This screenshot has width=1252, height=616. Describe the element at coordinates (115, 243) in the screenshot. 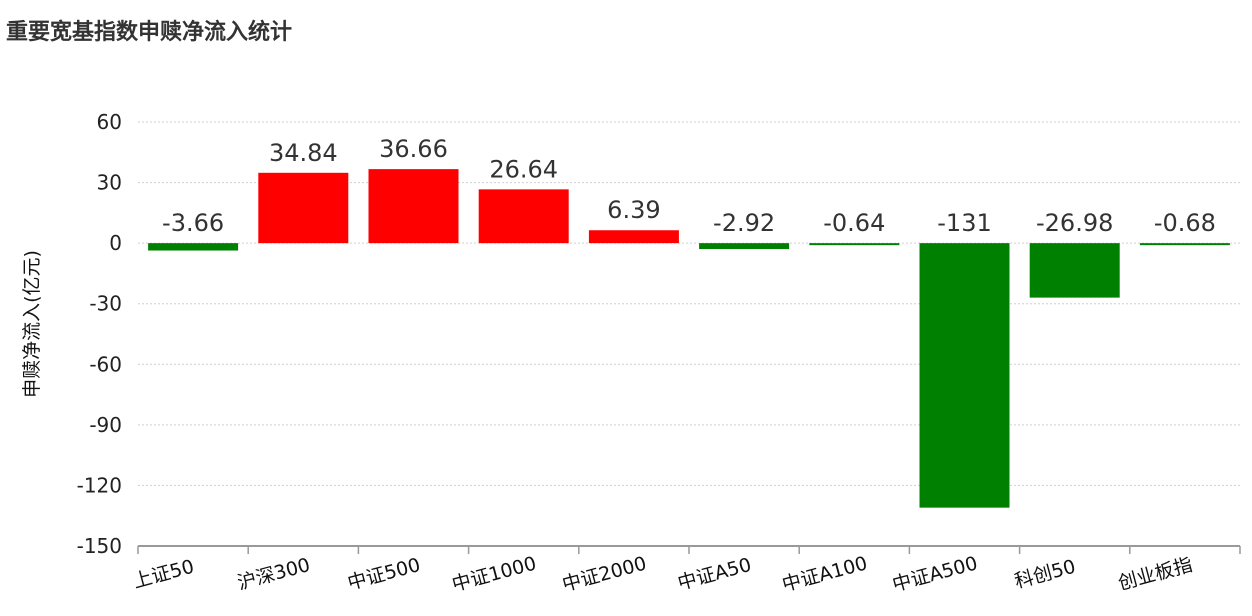

I see `y-tick-label: 0` at that location.